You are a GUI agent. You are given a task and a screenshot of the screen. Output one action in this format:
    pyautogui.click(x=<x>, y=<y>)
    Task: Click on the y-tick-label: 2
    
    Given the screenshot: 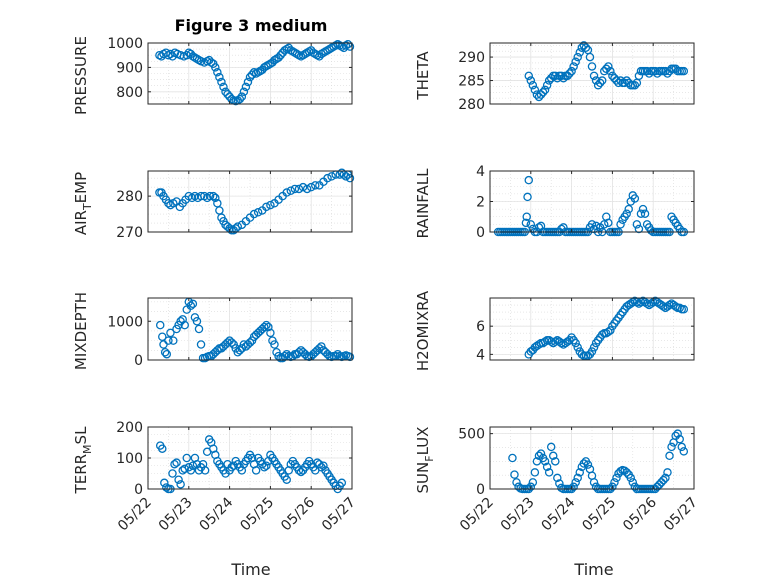 What is the action you would take?
    pyautogui.click(x=480, y=203)
    